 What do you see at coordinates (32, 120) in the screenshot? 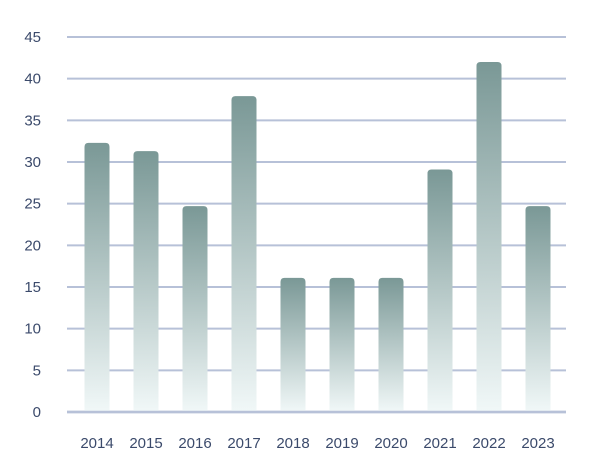
I see `y-tick-label: 35` at bounding box center [32, 120].